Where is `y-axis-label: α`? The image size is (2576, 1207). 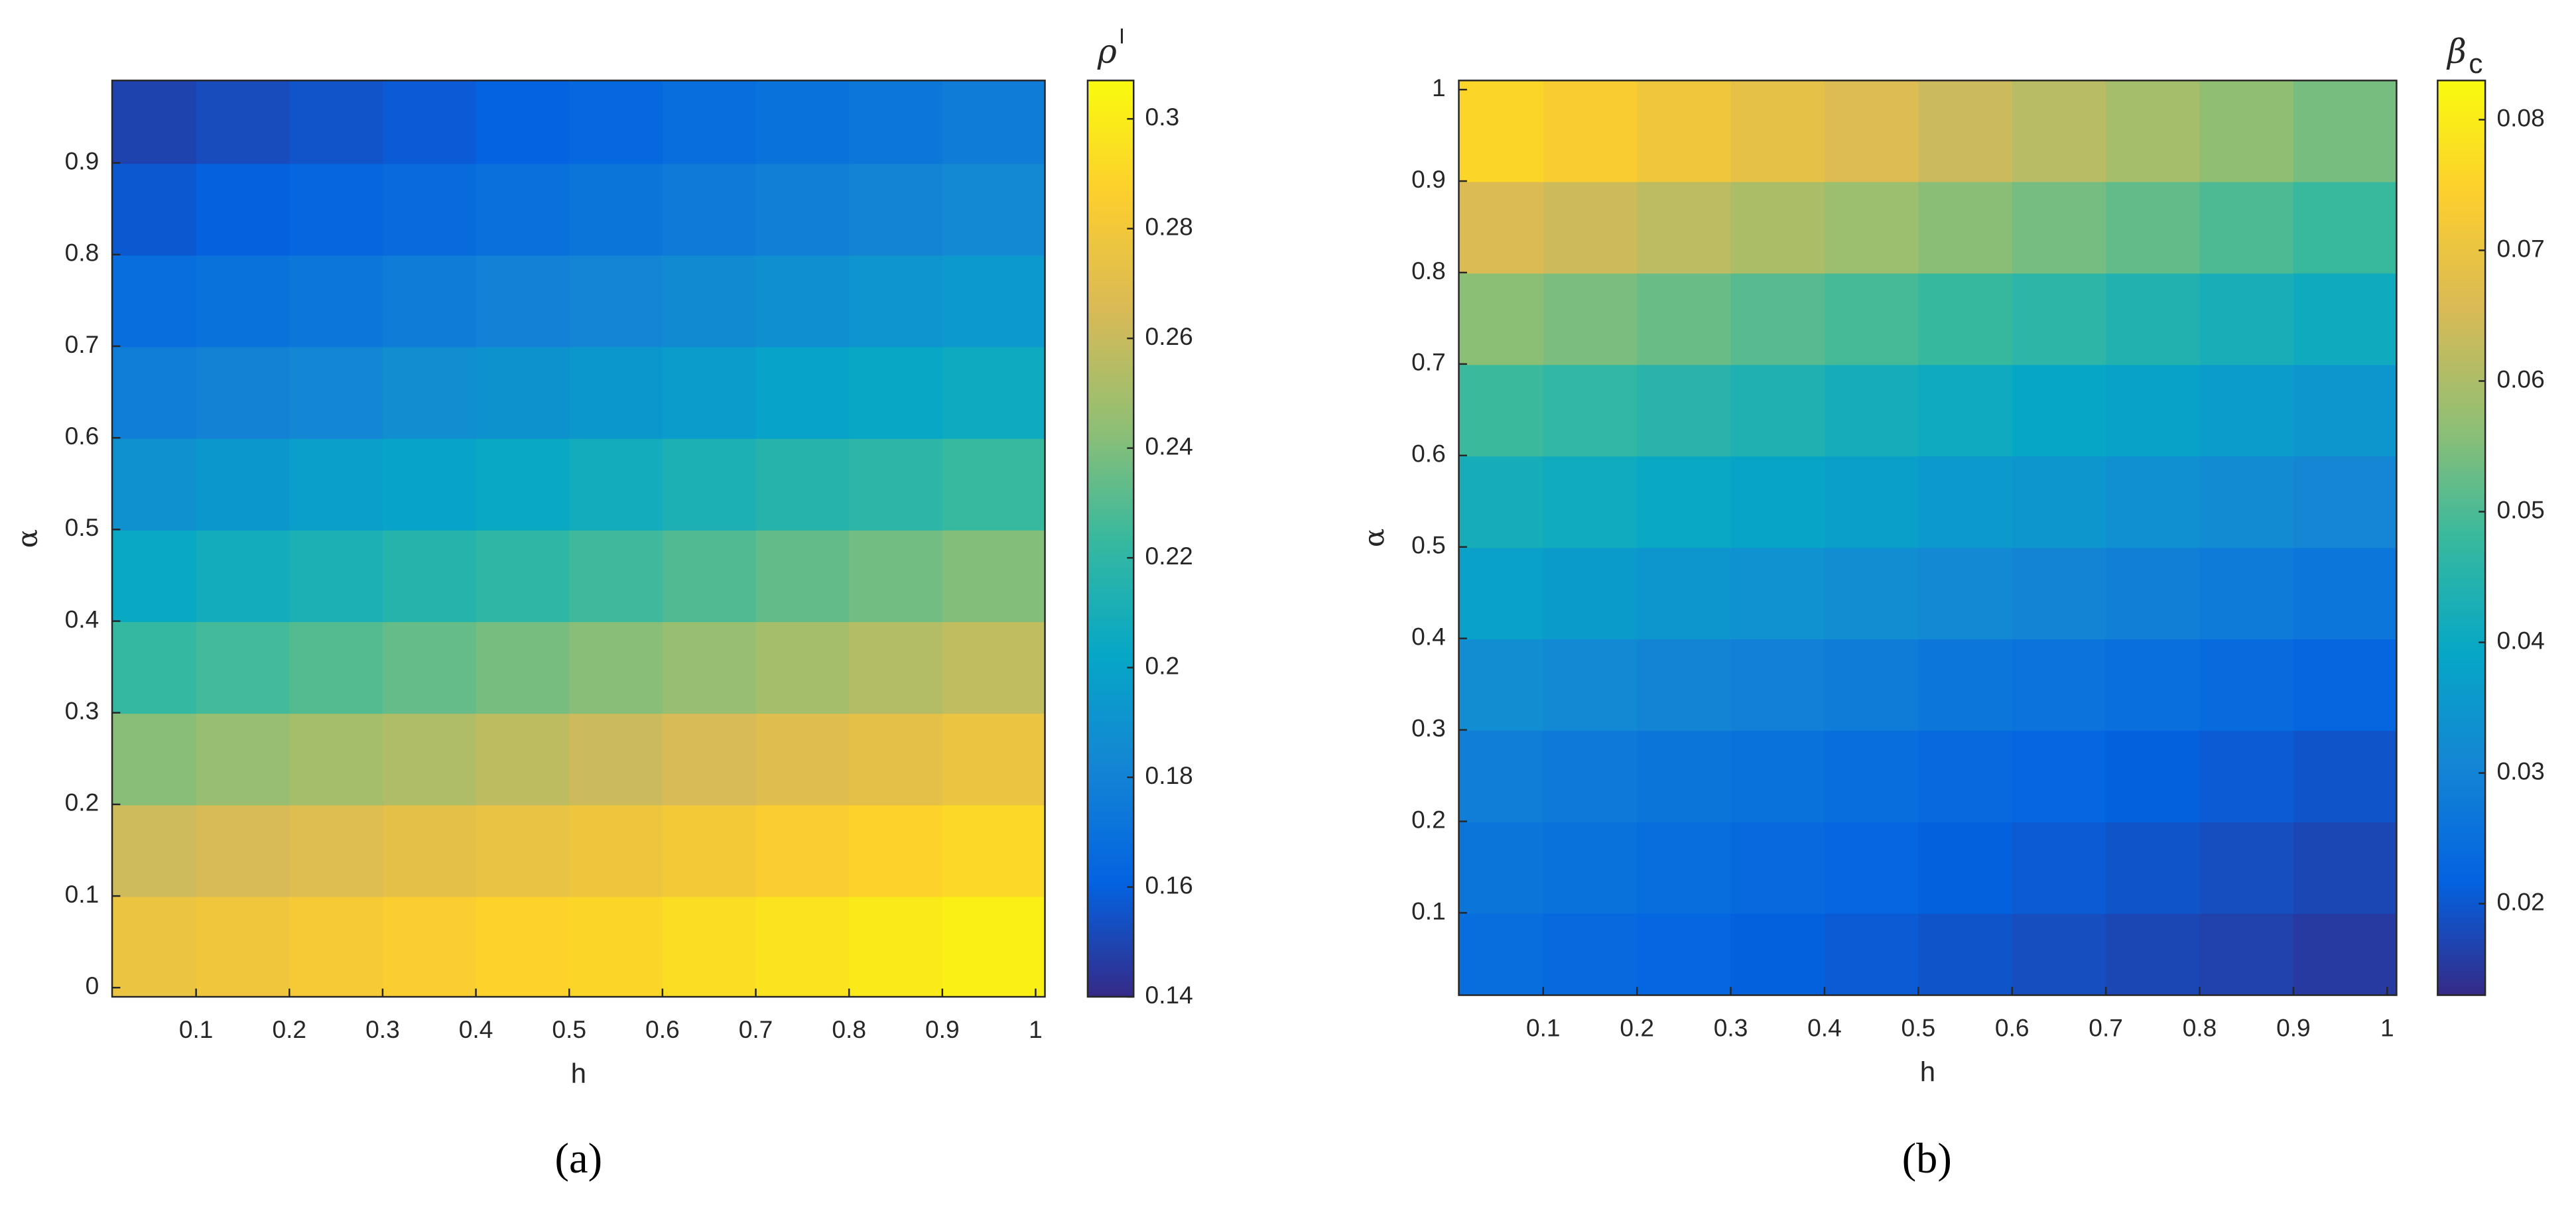
y-axis-label: α is located at coordinates (1375, 538).